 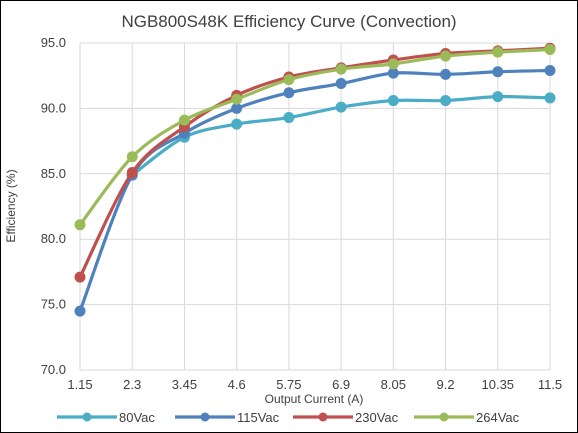 I want to click on y-tick-label: 70.0, so click(x=53, y=369).